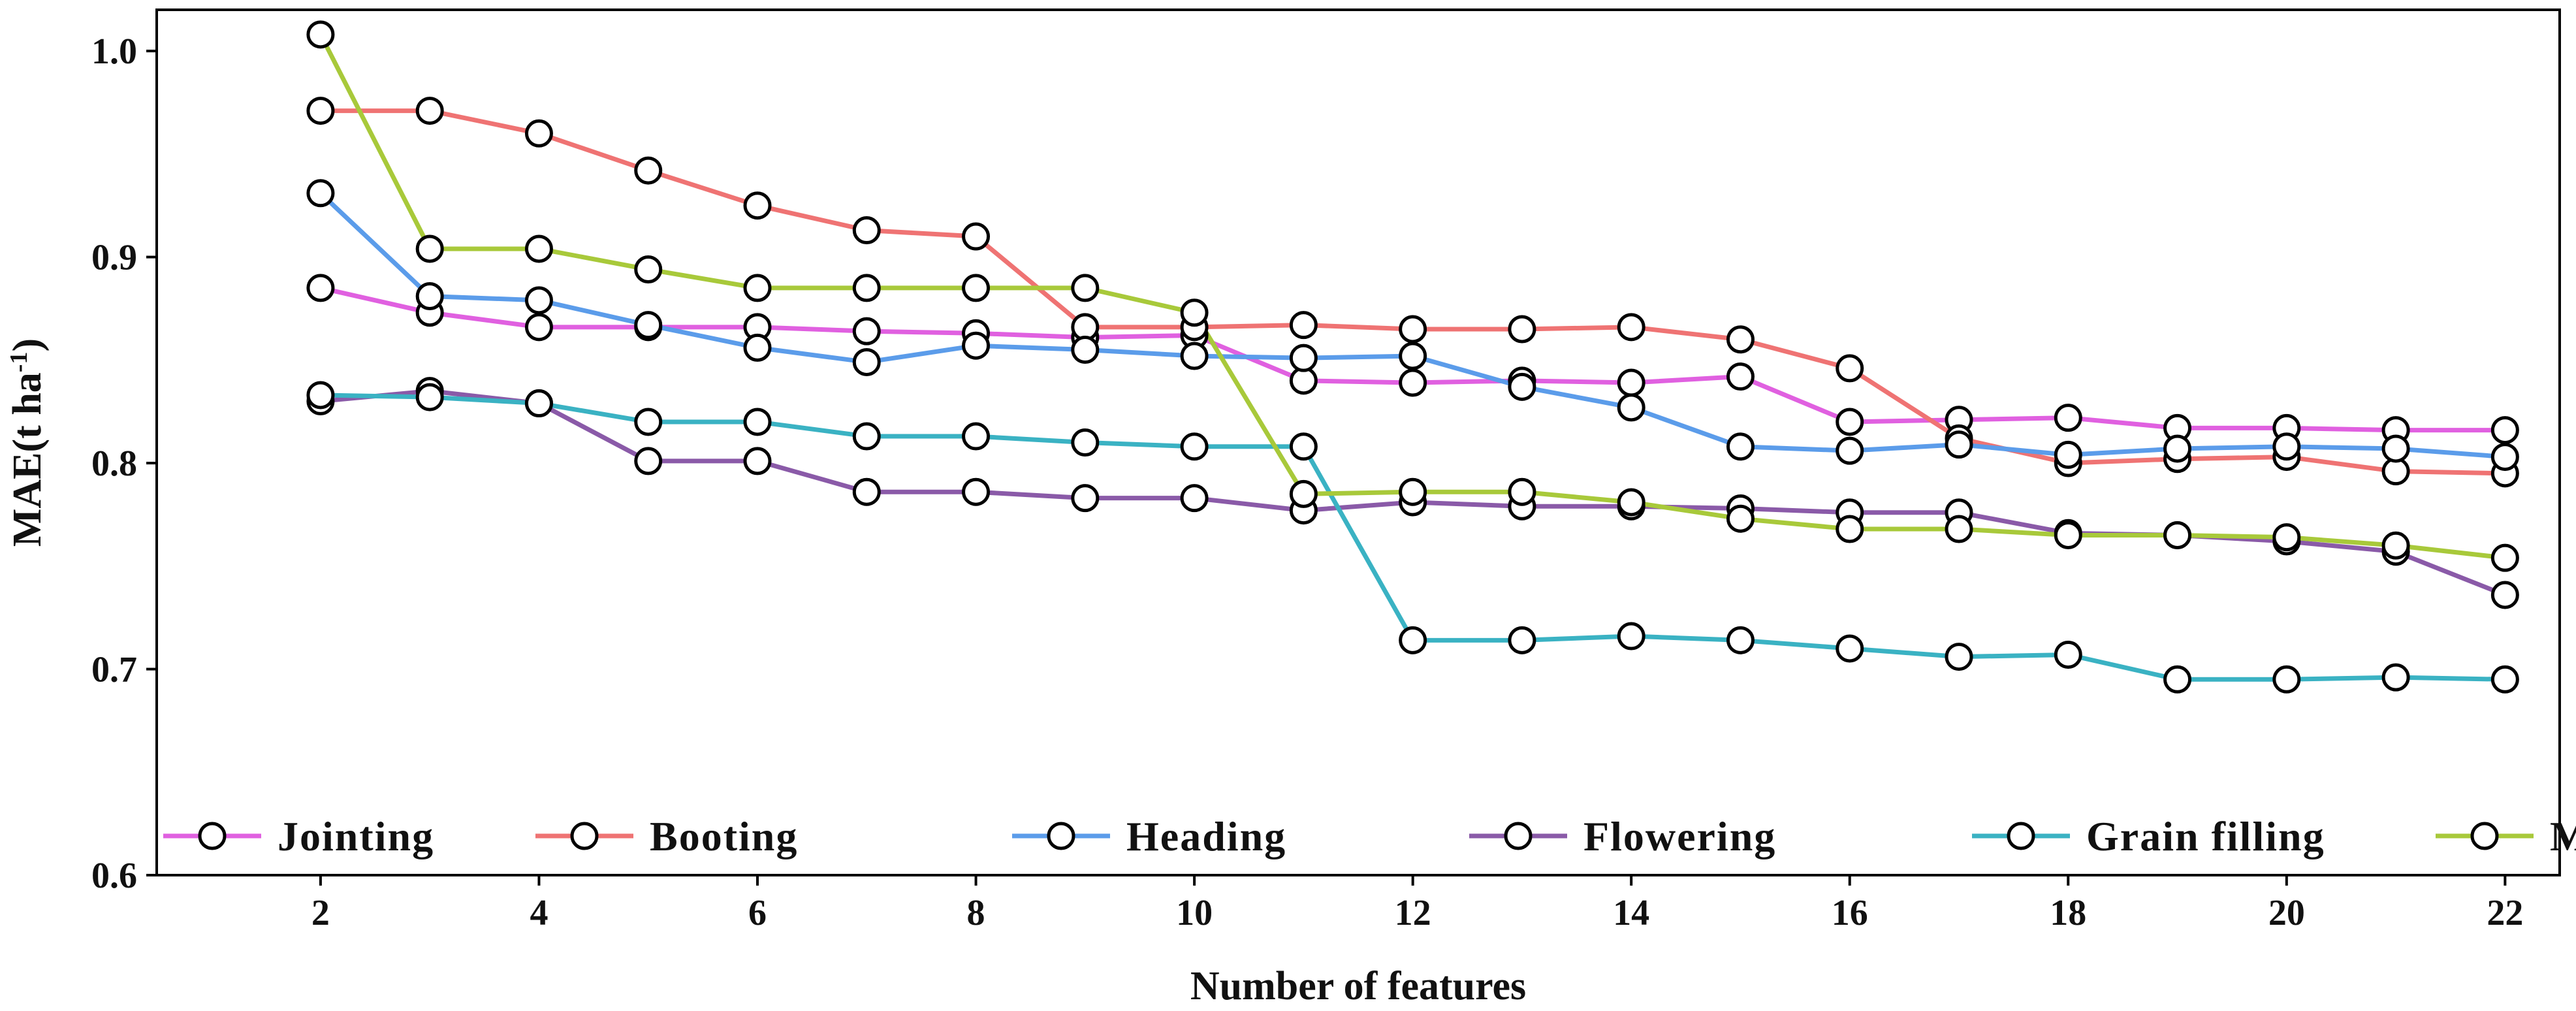  What do you see at coordinates (28, 345) in the screenshot?
I see `y-axis-title-close: )` at bounding box center [28, 345].